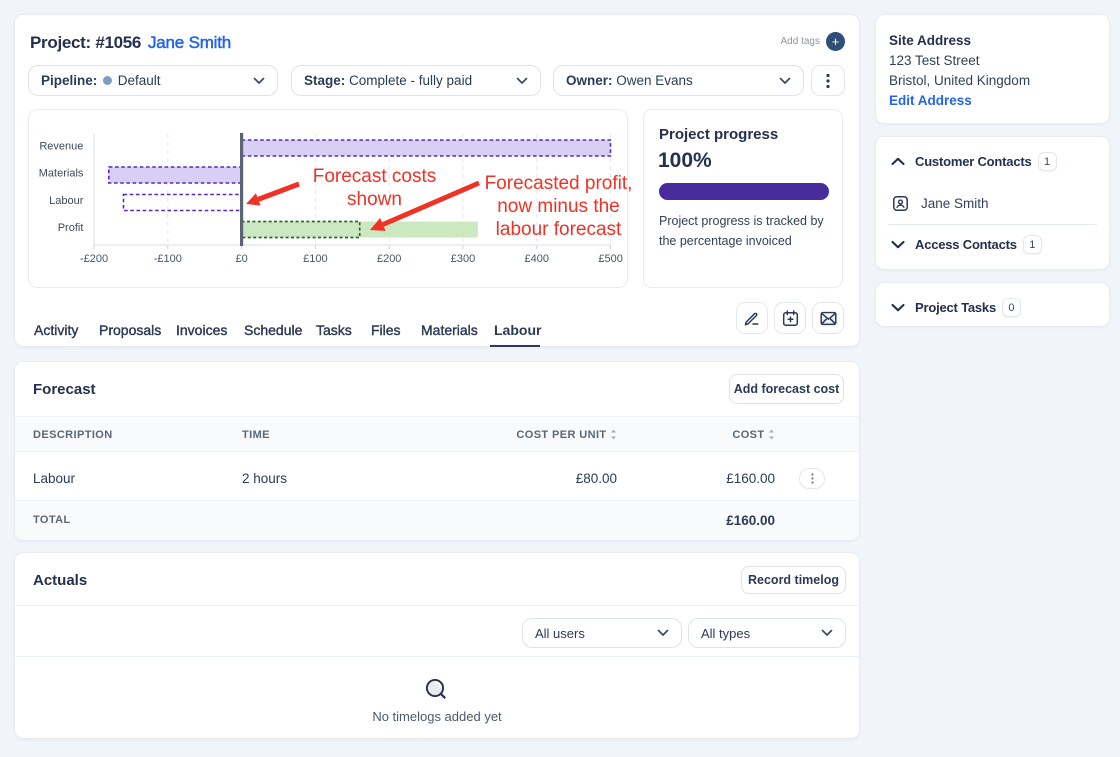 The image size is (1120, 757). I want to click on svg-text: £0, so click(241, 259).